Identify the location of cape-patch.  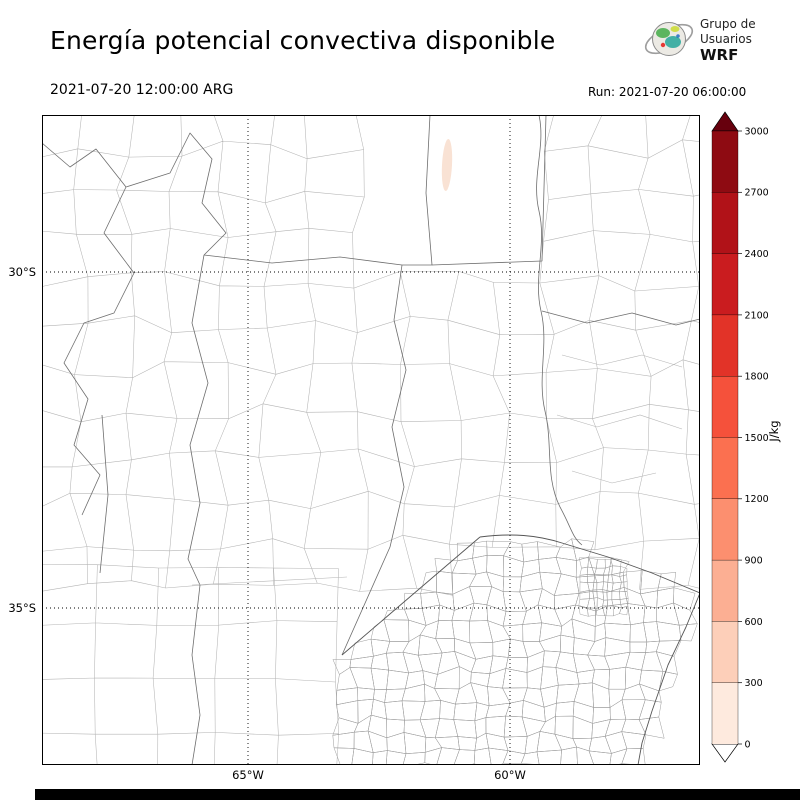
(447, 165).